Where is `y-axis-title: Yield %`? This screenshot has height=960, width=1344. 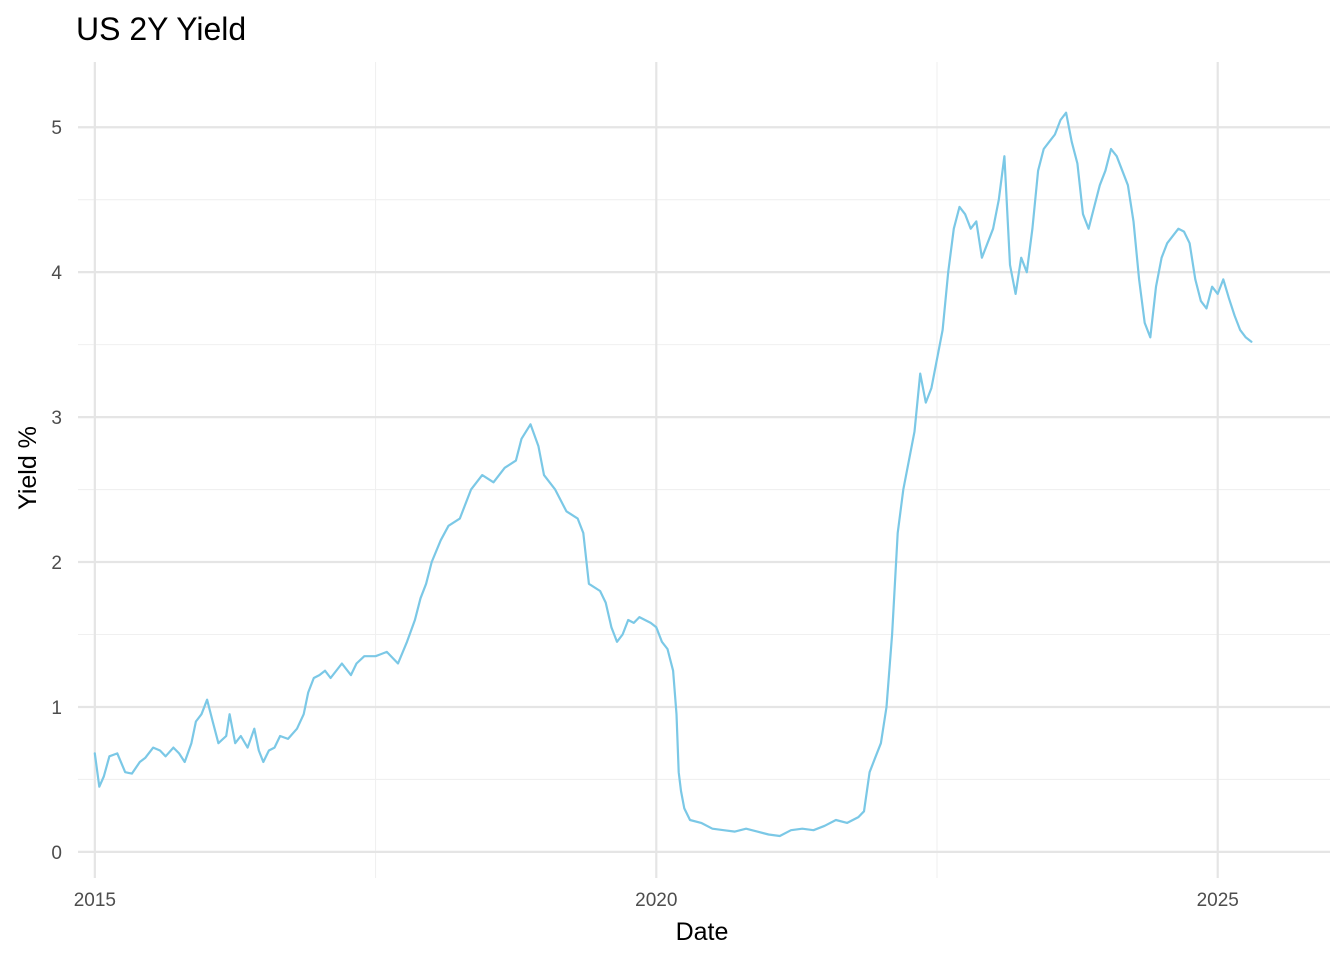
y-axis-title: Yield % is located at coordinates (28, 468).